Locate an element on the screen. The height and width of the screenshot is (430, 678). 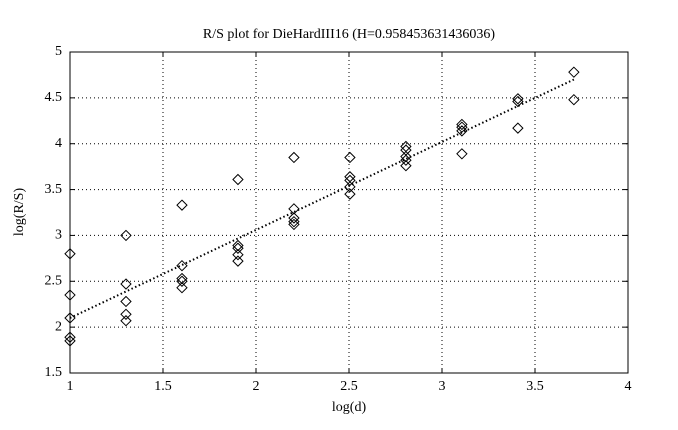
x-tick-label: 2 is located at coordinates (256, 386).